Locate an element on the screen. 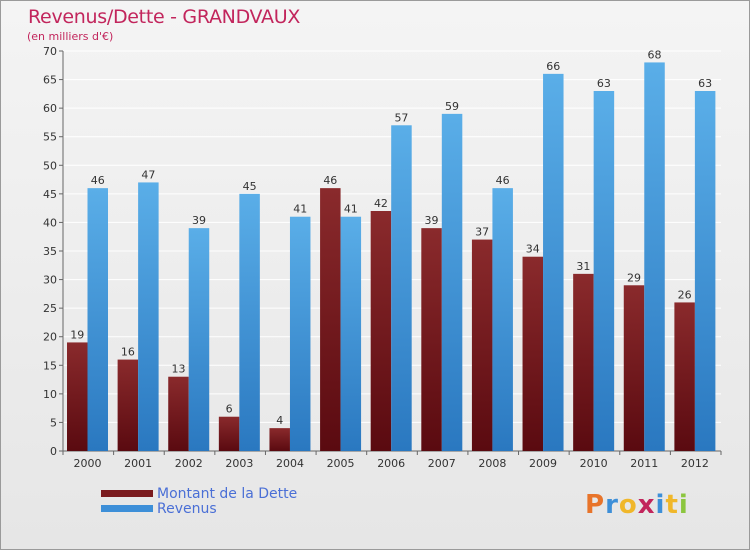 The height and width of the screenshot is (550, 750). data-label-debt: 46 is located at coordinates (330, 180).